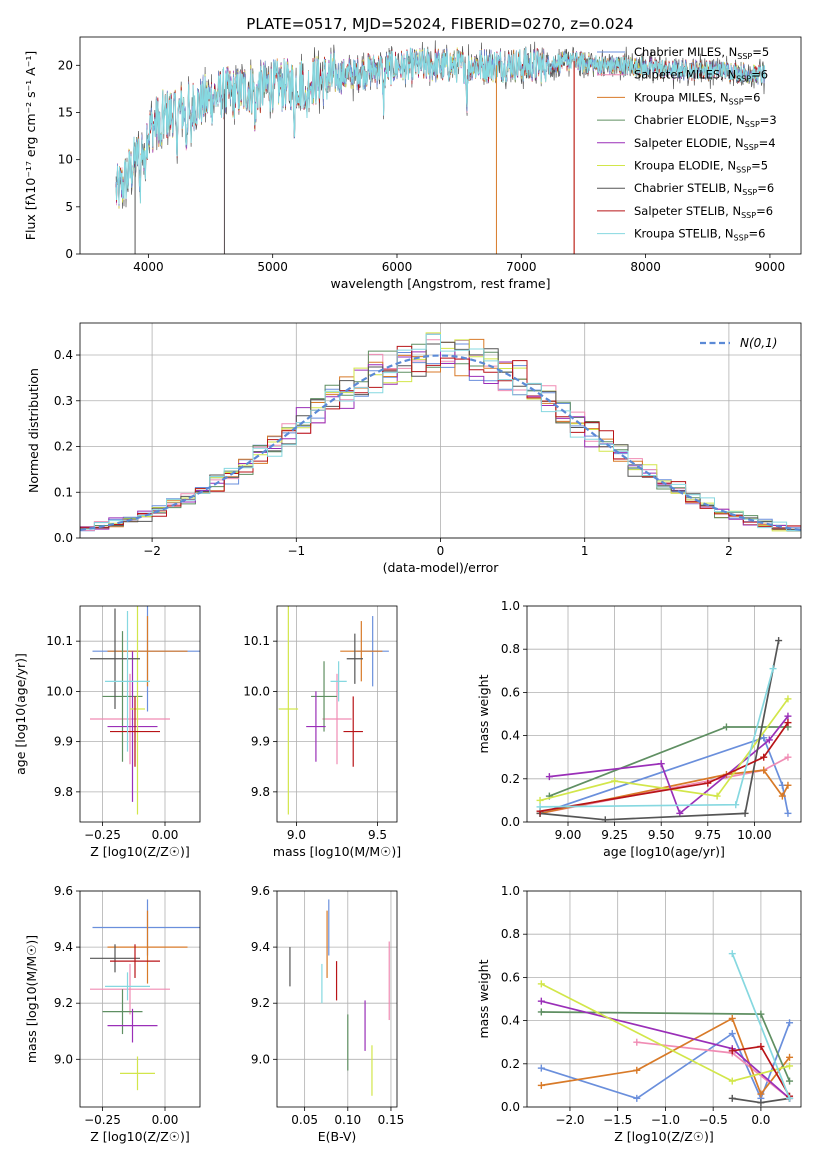 This screenshot has height=1170, width=819. What do you see at coordinates (441, 567) in the screenshot?
I see `x-axis-label: (data-model)/error` at bounding box center [441, 567].